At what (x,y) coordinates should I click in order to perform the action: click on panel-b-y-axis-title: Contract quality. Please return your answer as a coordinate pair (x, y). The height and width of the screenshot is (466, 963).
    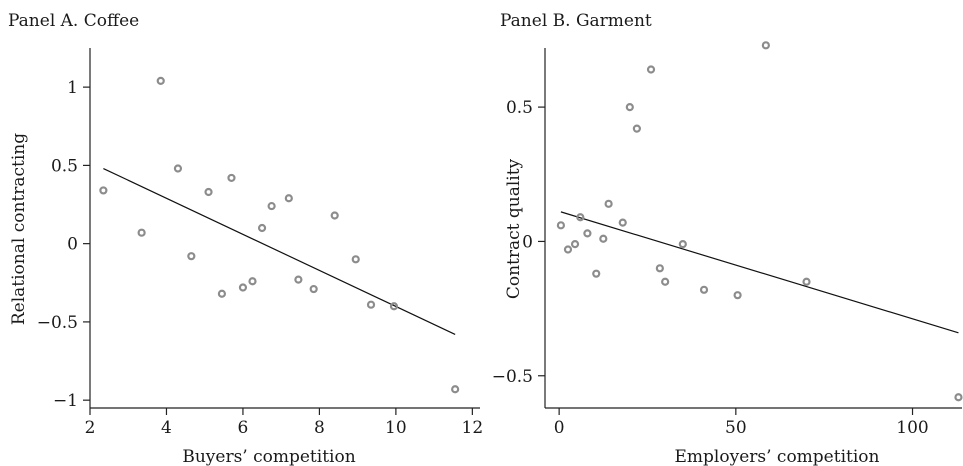
    Looking at the image, I should click on (514, 228).